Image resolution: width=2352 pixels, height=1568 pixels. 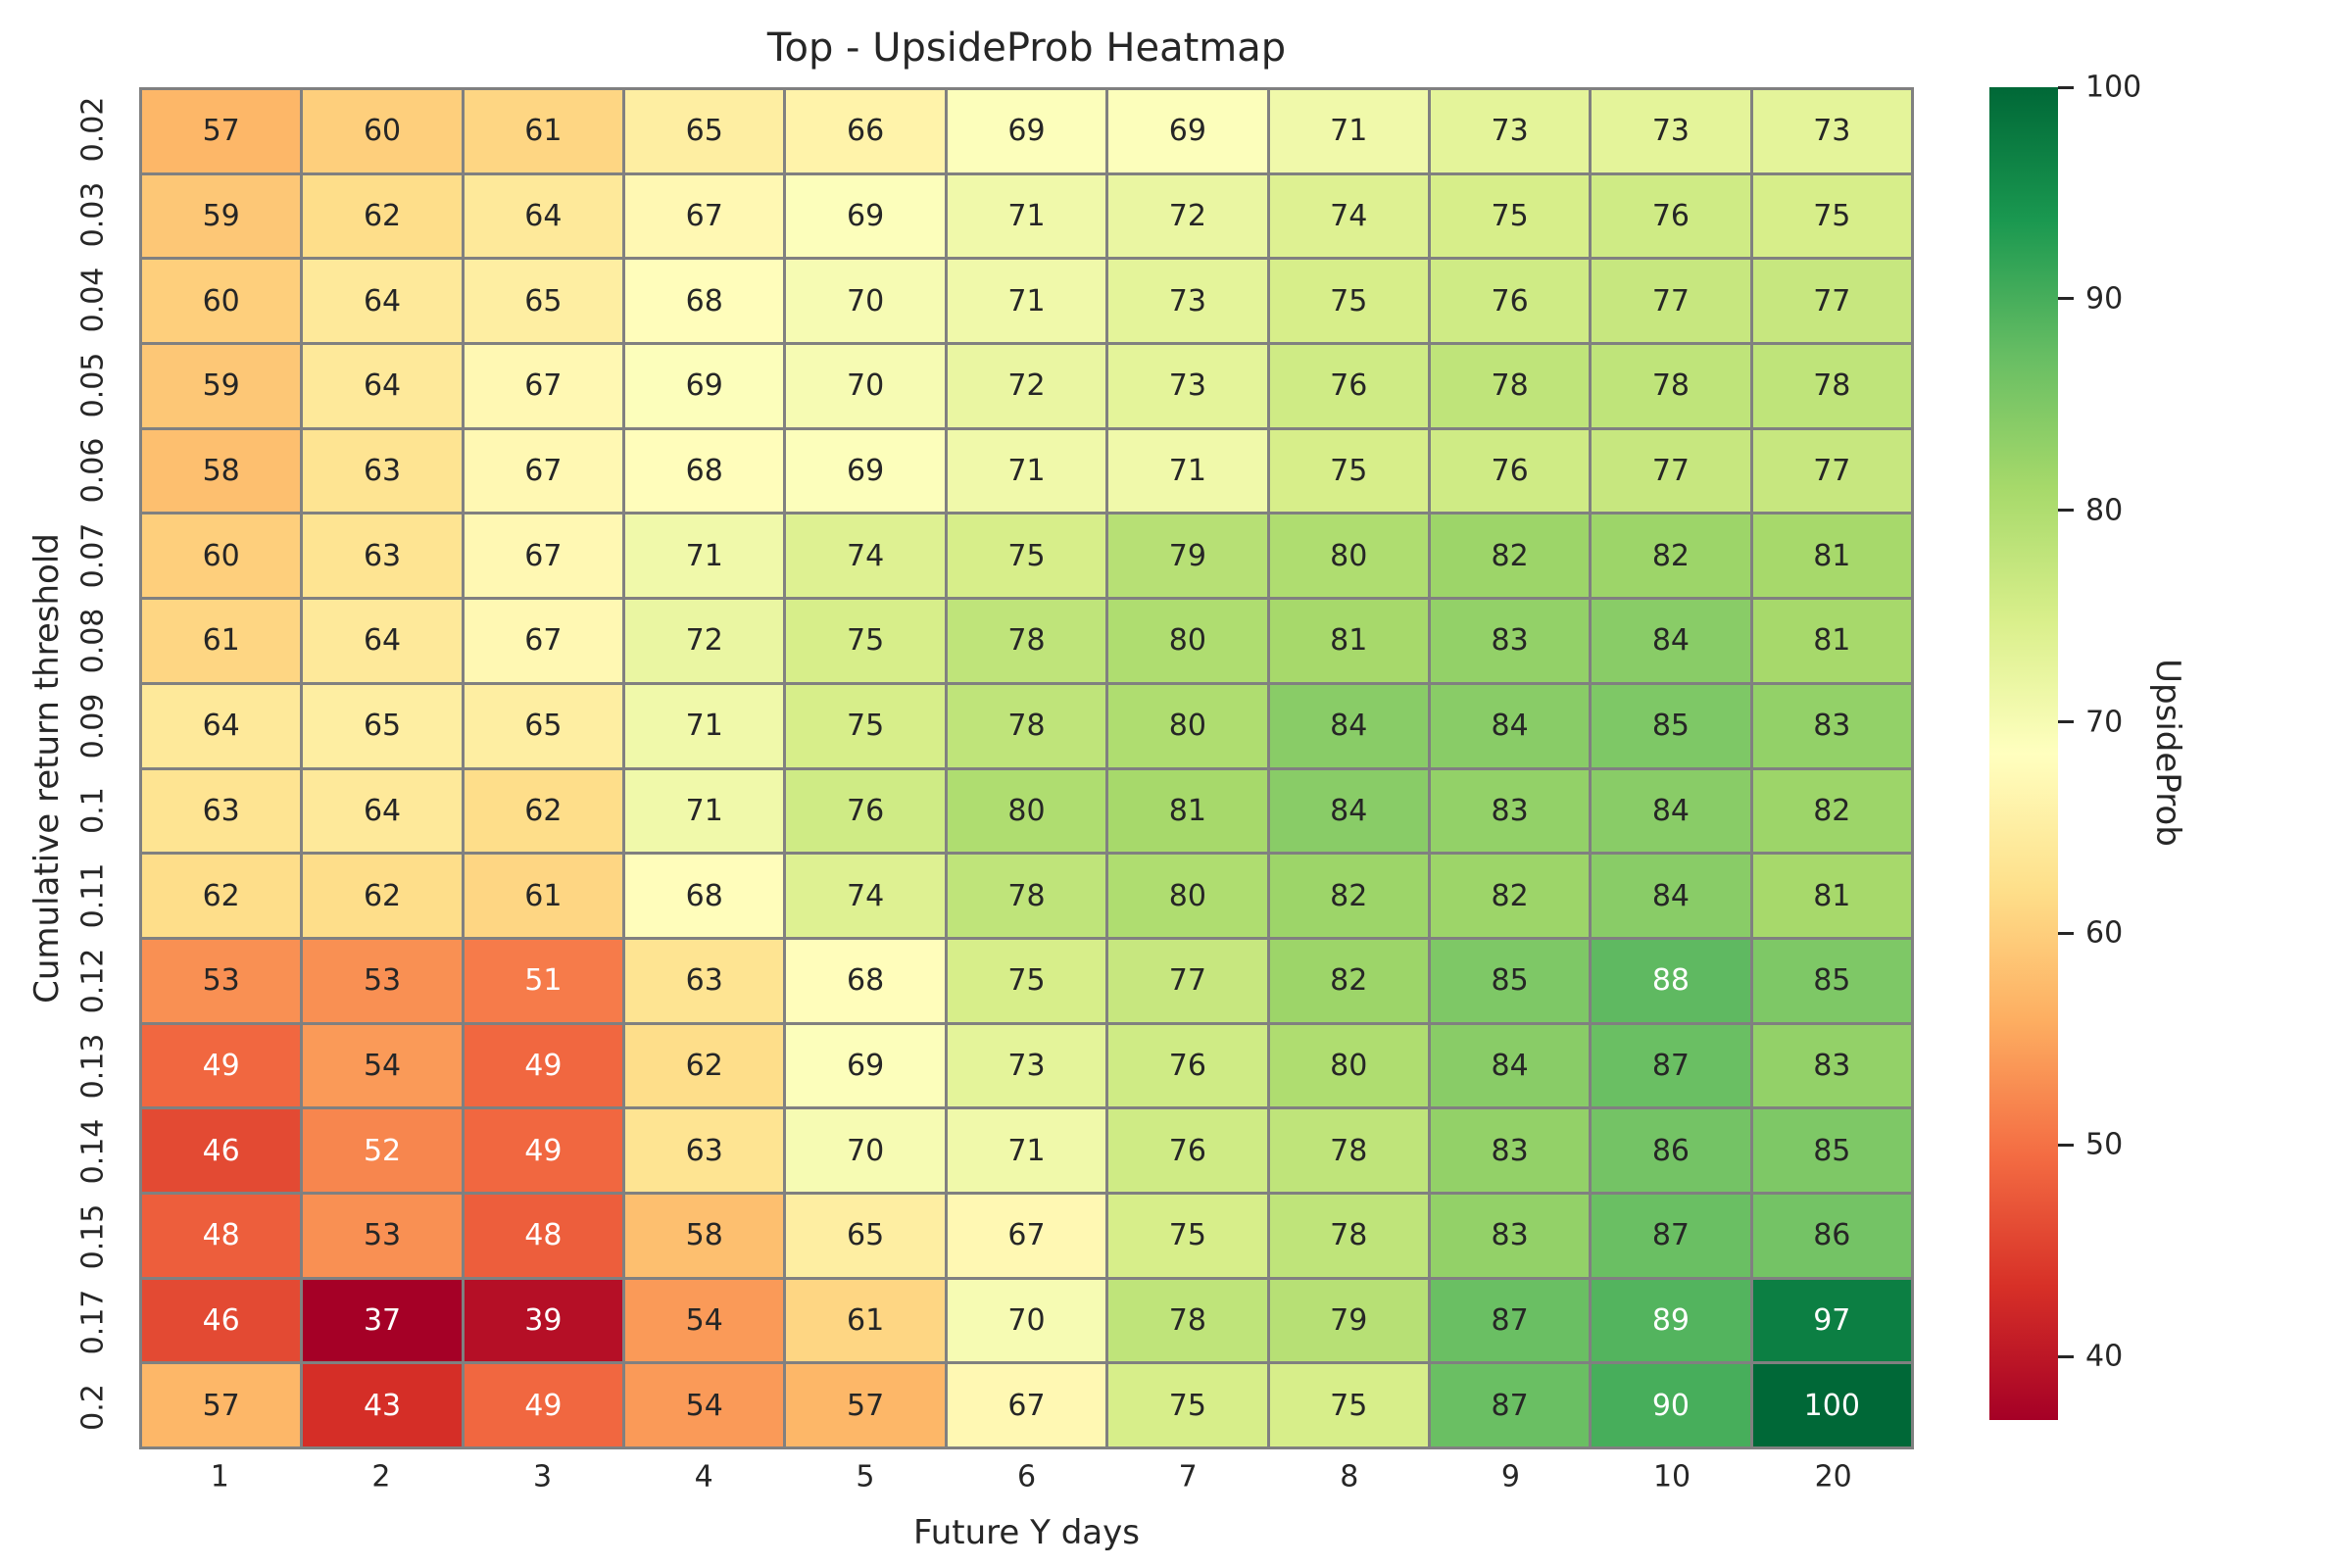 What do you see at coordinates (865, 1476) in the screenshot?
I see `x-tick-label: 5` at bounding box center [865, 1476].